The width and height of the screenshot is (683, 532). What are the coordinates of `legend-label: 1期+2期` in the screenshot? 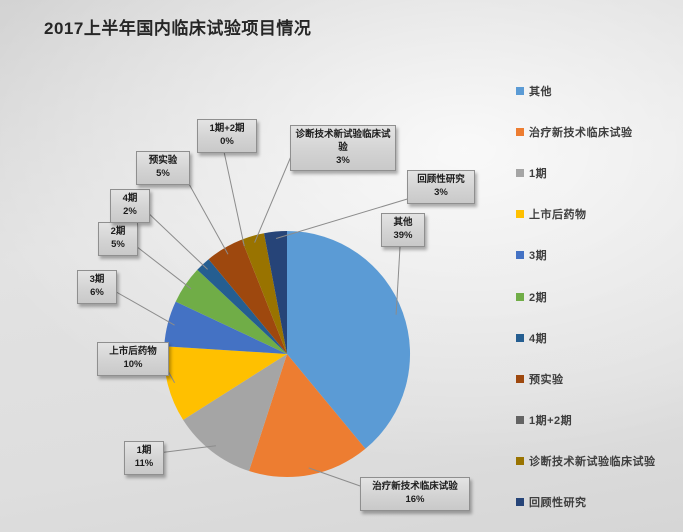 It's located at (551, 421).